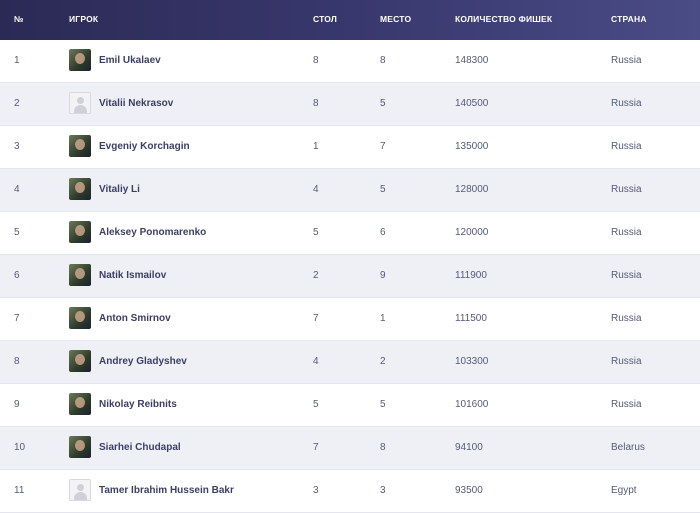 The width and height of the screenshot is (700, 513). What do you see at coordinates (628, 447) in the screenshot?
I see `country: Belarus` at bounding box center [628, 447].